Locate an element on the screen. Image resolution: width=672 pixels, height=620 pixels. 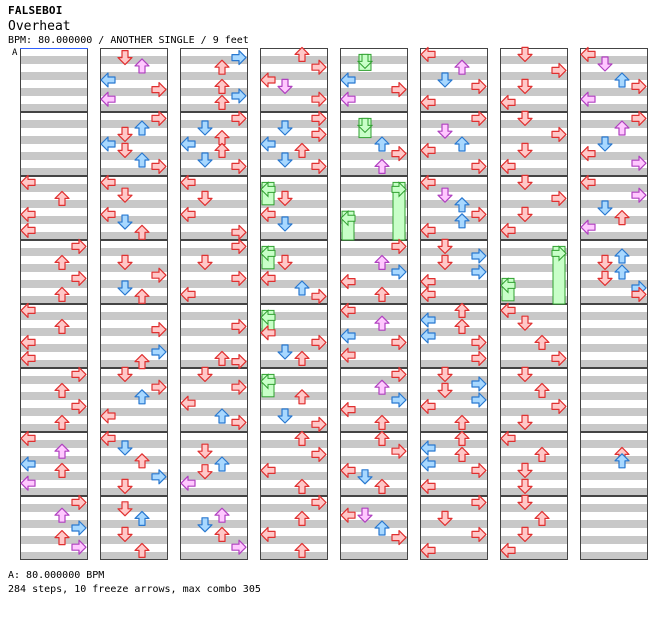
bpm-summary: A: 80.000000 BPM is located at coordinates (56, 575).